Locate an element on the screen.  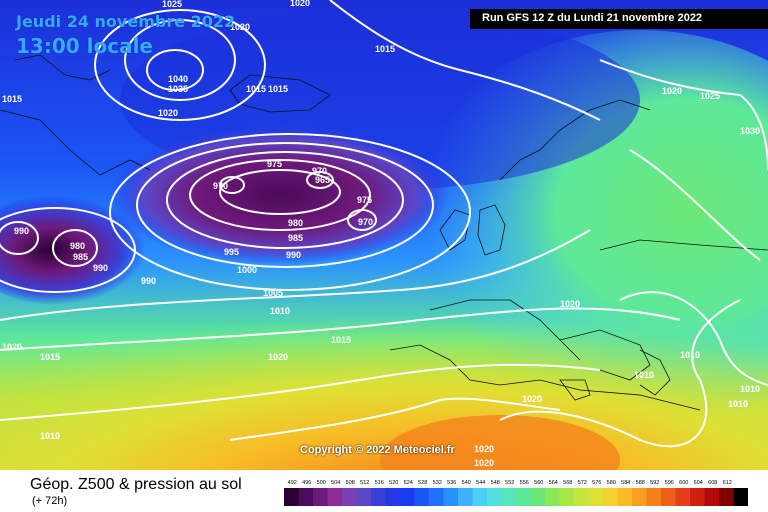
run-info: Run GFS 12 Z du Lundi 21 novembre 2022 is located at coordinates (592, 18).